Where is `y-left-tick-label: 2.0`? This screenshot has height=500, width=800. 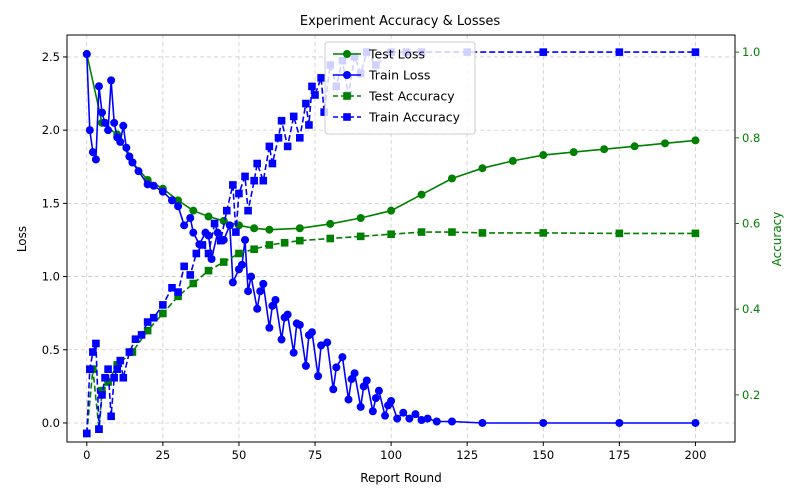 y-left-tick-label: 2.0 is located at coordinates (51, 130).